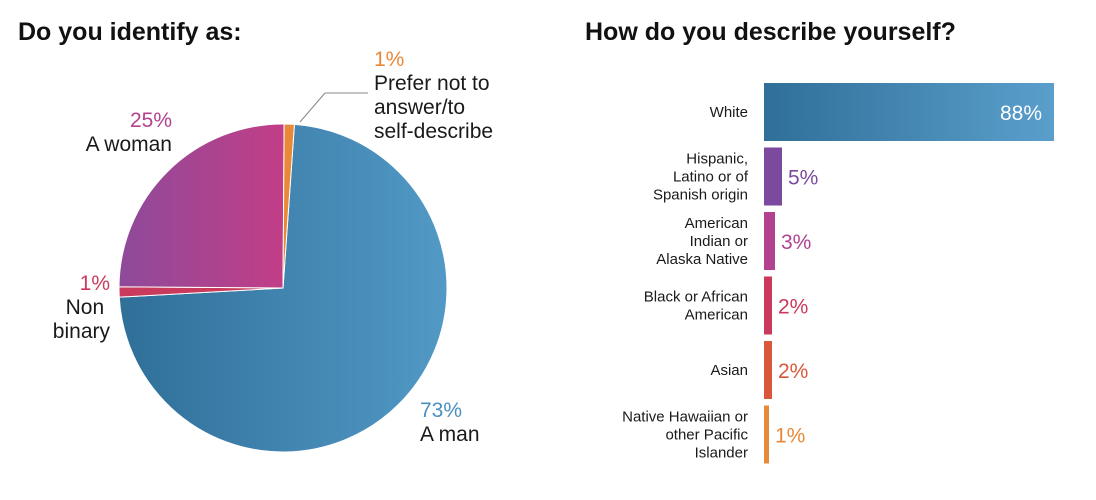 The image size is (1096, 500). What do you see at coordinates (716, 223) in the screenshot?
I see `bar-category-label-3-line-1: American` at bounding box center [716, 223].